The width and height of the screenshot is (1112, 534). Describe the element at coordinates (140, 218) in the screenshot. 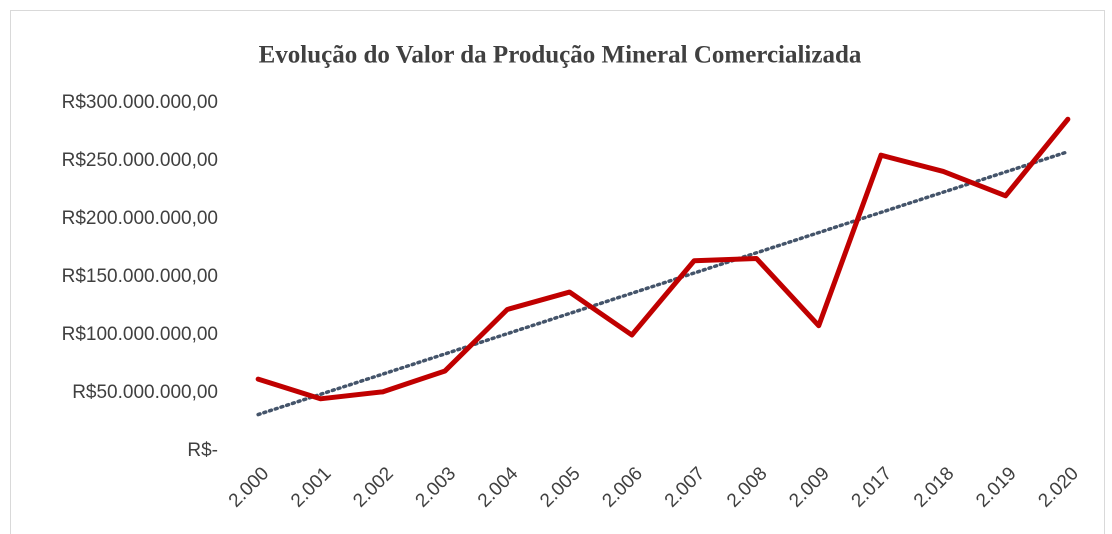

I see `y-tick-label: R$200.000.000,00` at that location.